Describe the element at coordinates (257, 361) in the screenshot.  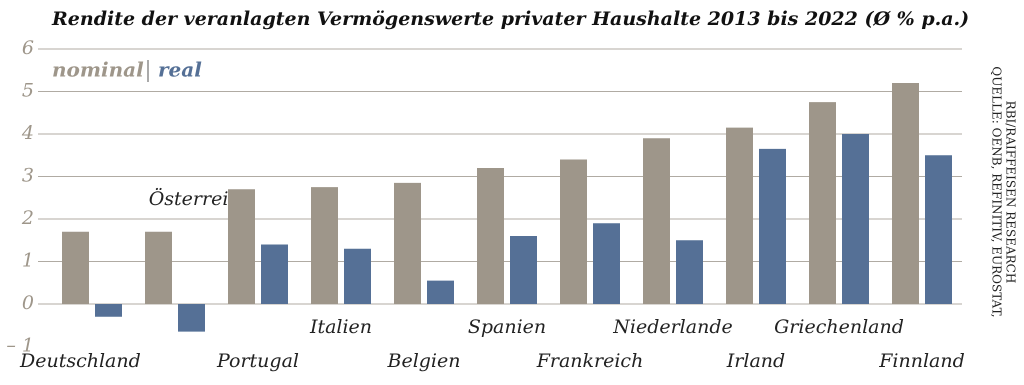
I see `x-tick-label: Portugal` at that location.